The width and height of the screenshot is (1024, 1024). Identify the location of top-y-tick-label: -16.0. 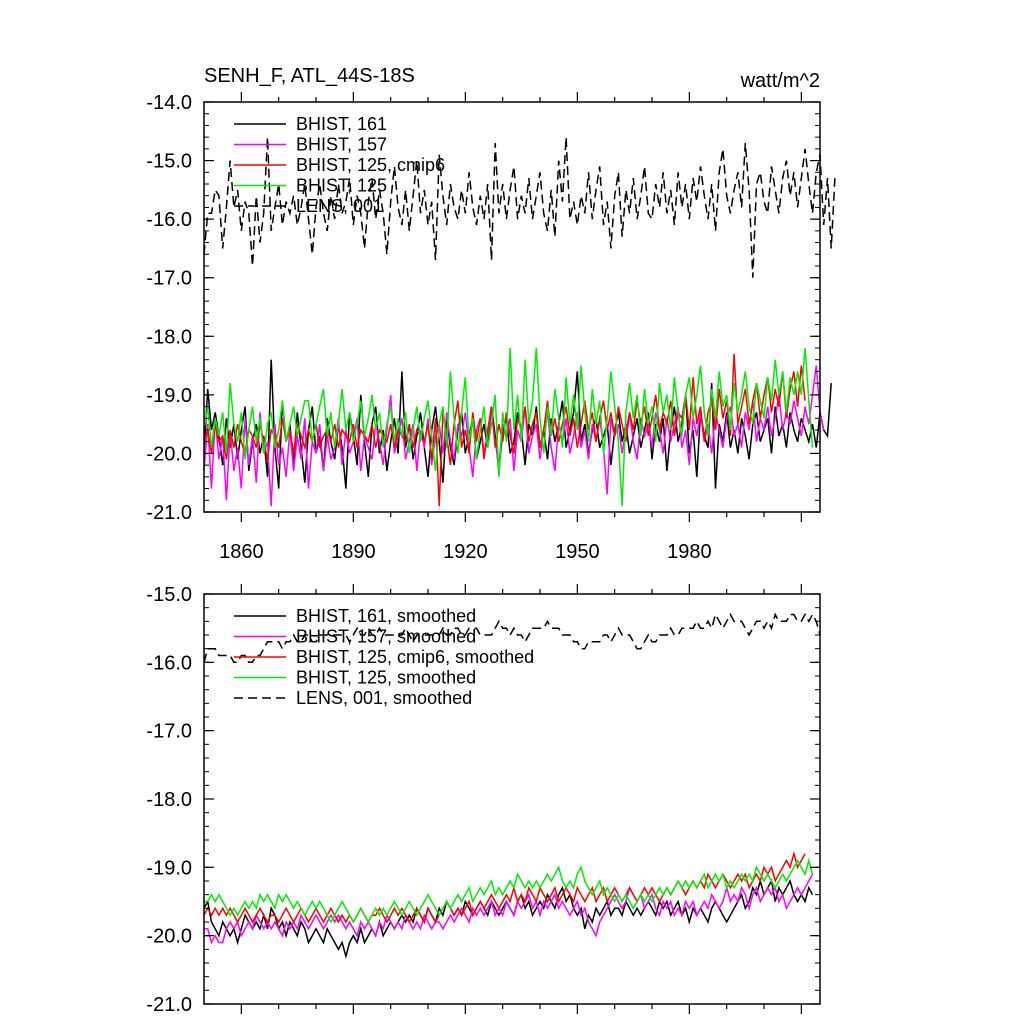
(169, 220).